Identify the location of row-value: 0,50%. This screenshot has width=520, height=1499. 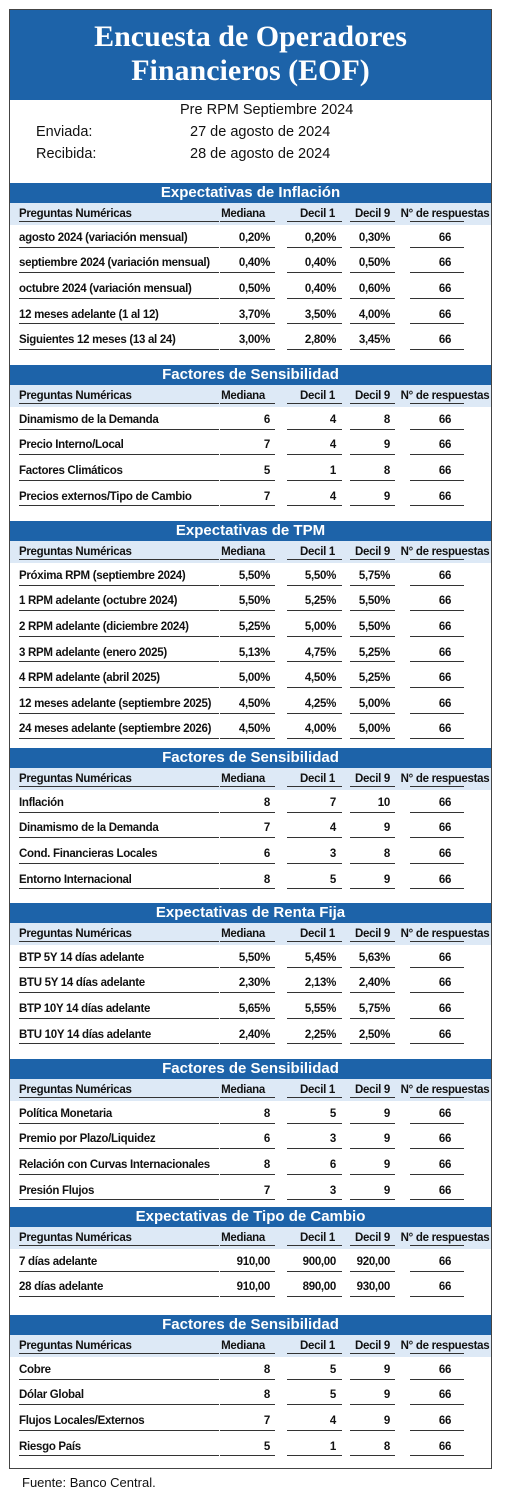
(374, 263).